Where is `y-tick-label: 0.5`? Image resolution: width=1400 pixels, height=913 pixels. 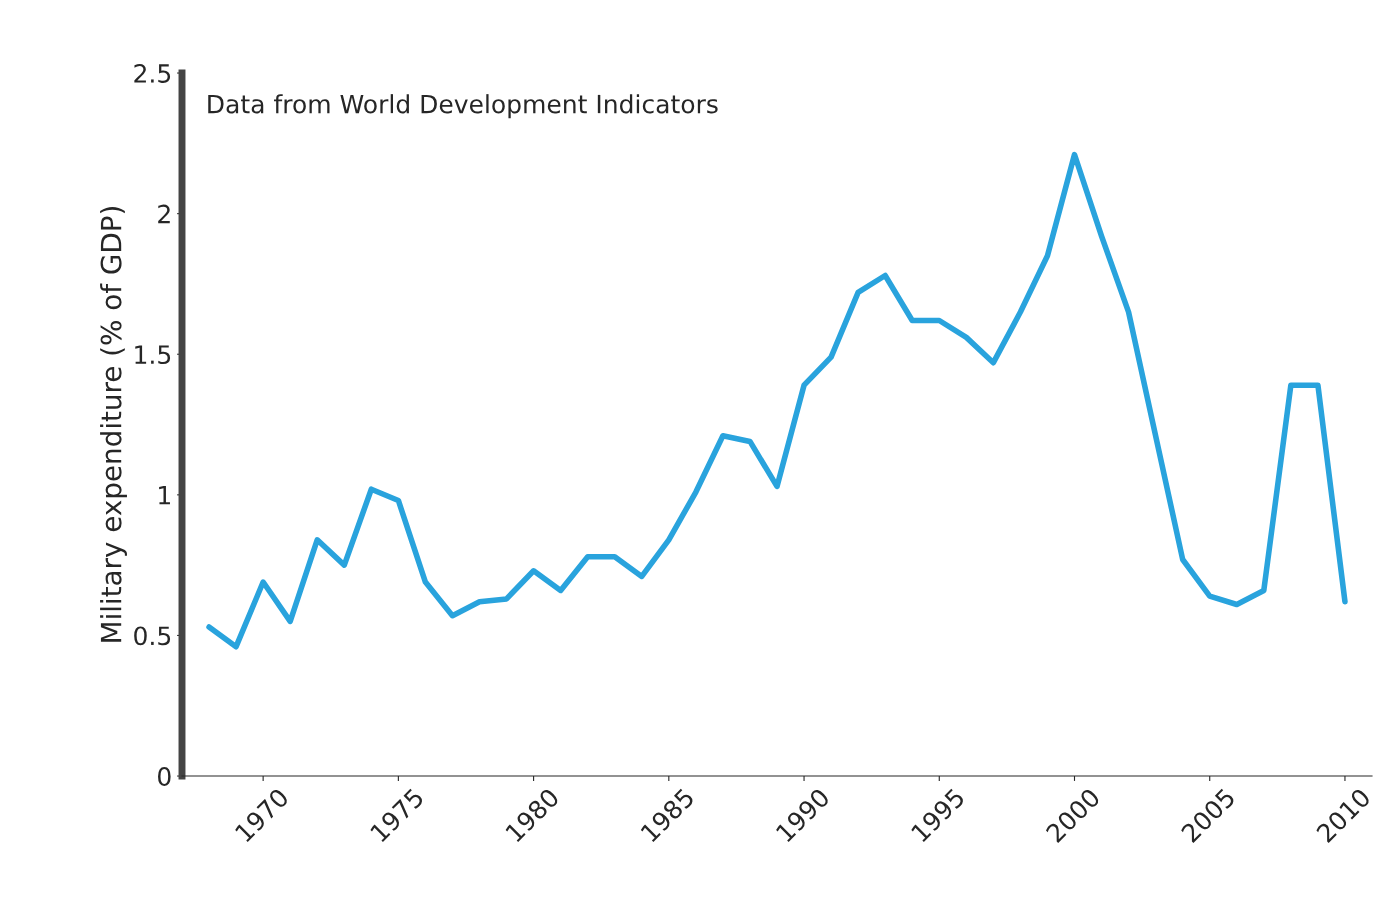
y-tick-label: 0.5 is located at coordinates (152, 636).